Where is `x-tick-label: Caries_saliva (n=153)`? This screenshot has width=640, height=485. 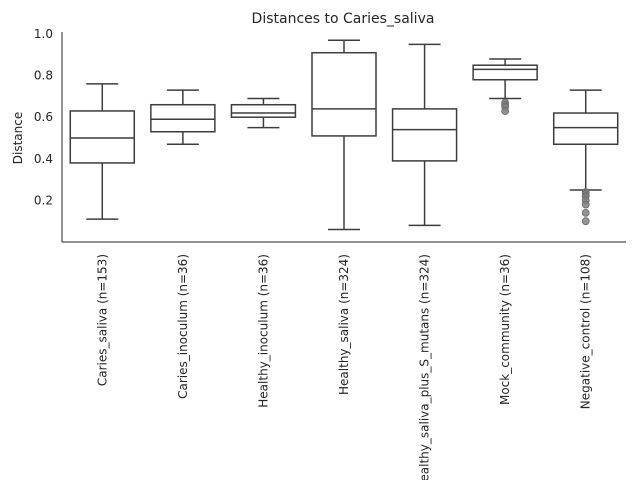 x-tick-label: Caries_saliva (n=153) is located at coordinates (102, 320).